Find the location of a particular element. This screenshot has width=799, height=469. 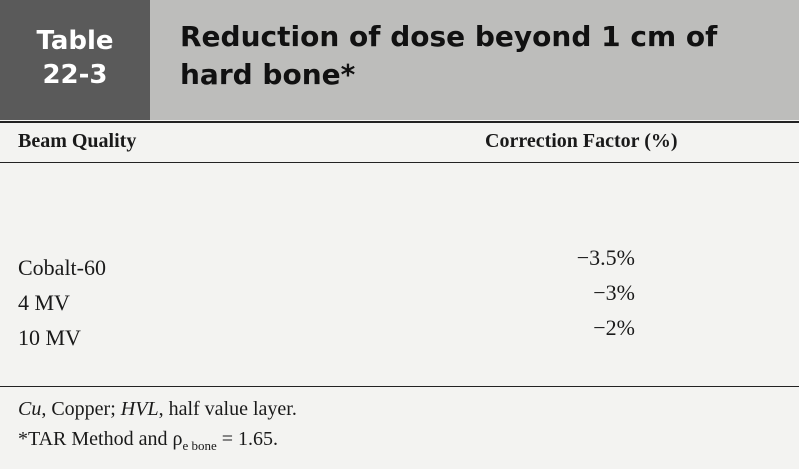

footnote: Cu, Copper; HVL, half value layer. is located at coordinates (157, 409).